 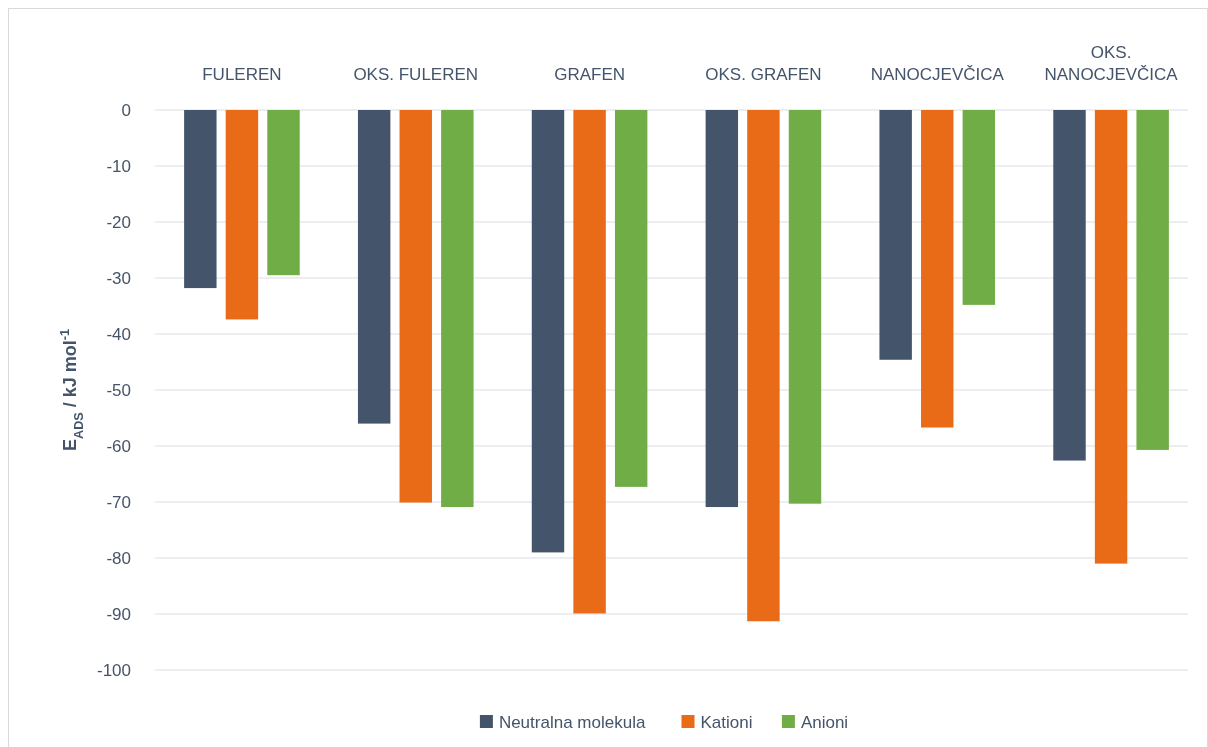 What do you see at coordinates (118, 278) in the screenshot?
I see `y-tick-label: -30` at bounding box center [118, 278].